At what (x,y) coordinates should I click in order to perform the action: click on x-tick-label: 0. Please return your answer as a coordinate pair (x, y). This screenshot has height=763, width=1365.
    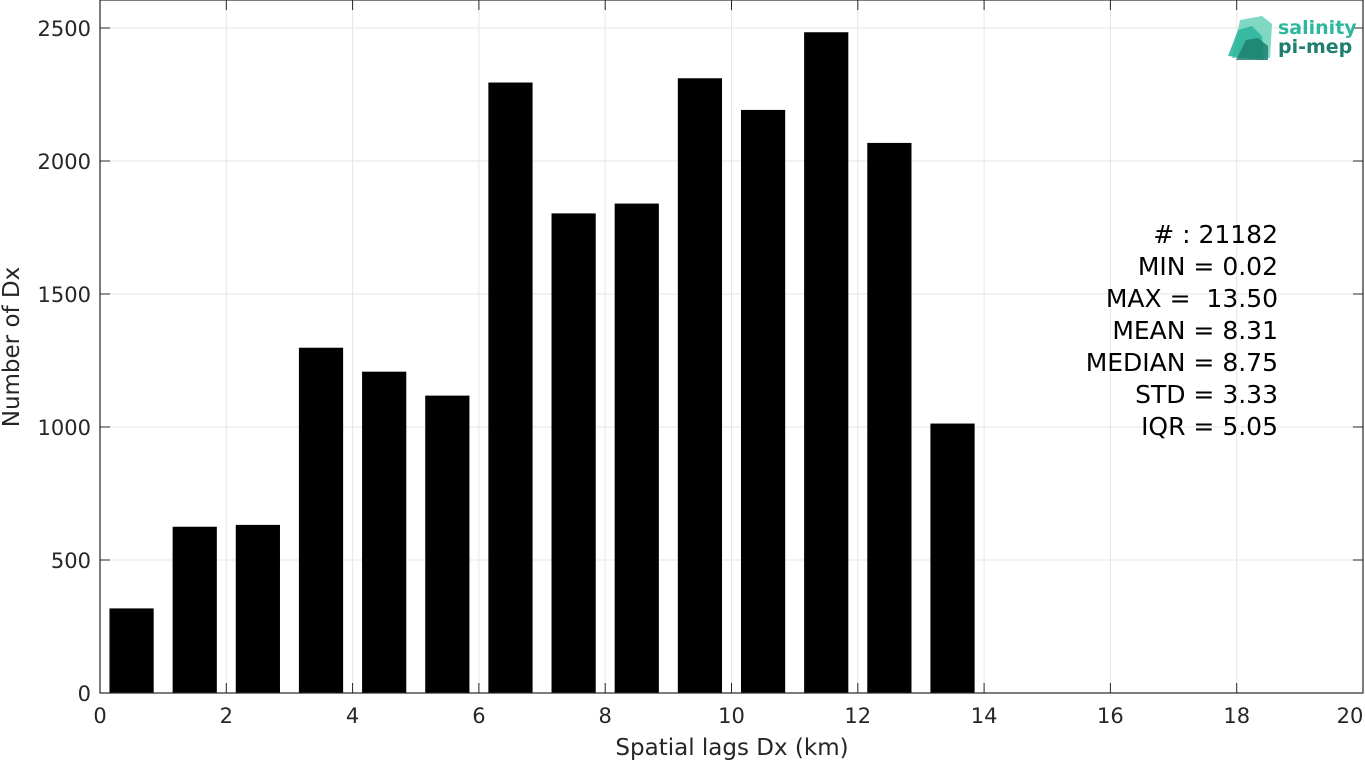
    Looking at the image, I should click on (99, 716).